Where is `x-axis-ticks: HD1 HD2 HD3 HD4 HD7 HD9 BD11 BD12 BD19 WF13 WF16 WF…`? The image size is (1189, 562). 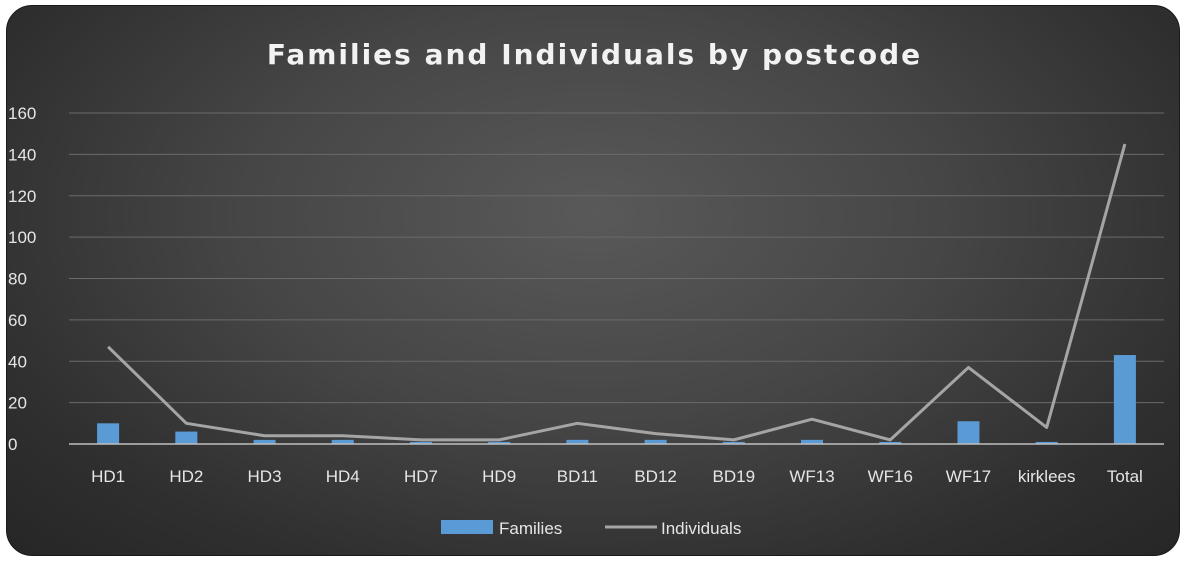
x-axis-ticks: HD1 HD2 HD3 HD4 HD7 HD9 BD11 BD12 BD19 WF13 WF16 WF… is located at coordinates (617, 476).